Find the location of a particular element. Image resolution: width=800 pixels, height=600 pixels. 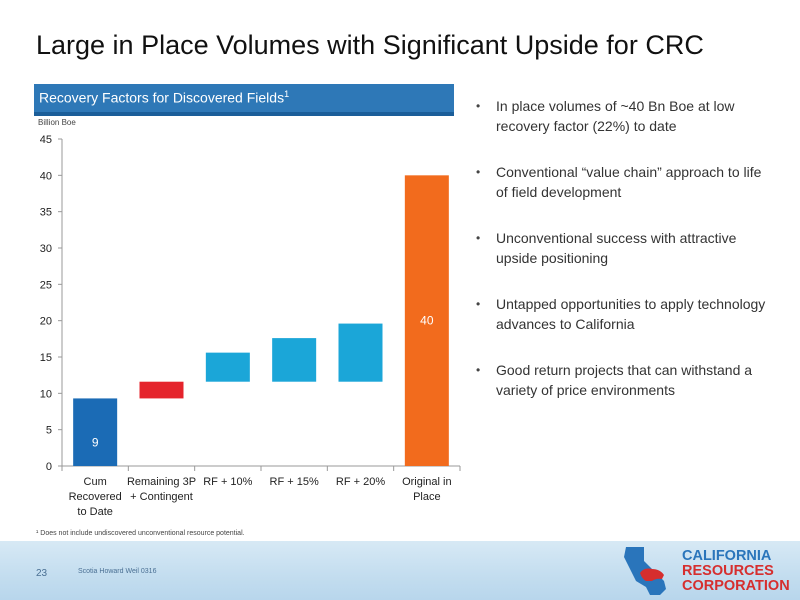

y-tick-label: 25 is located at coordinates (46, 285).